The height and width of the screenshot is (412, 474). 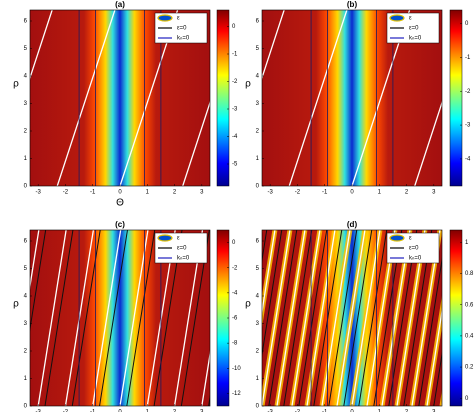 I want to click on panel-label: (b), so click(x=352, y=4).